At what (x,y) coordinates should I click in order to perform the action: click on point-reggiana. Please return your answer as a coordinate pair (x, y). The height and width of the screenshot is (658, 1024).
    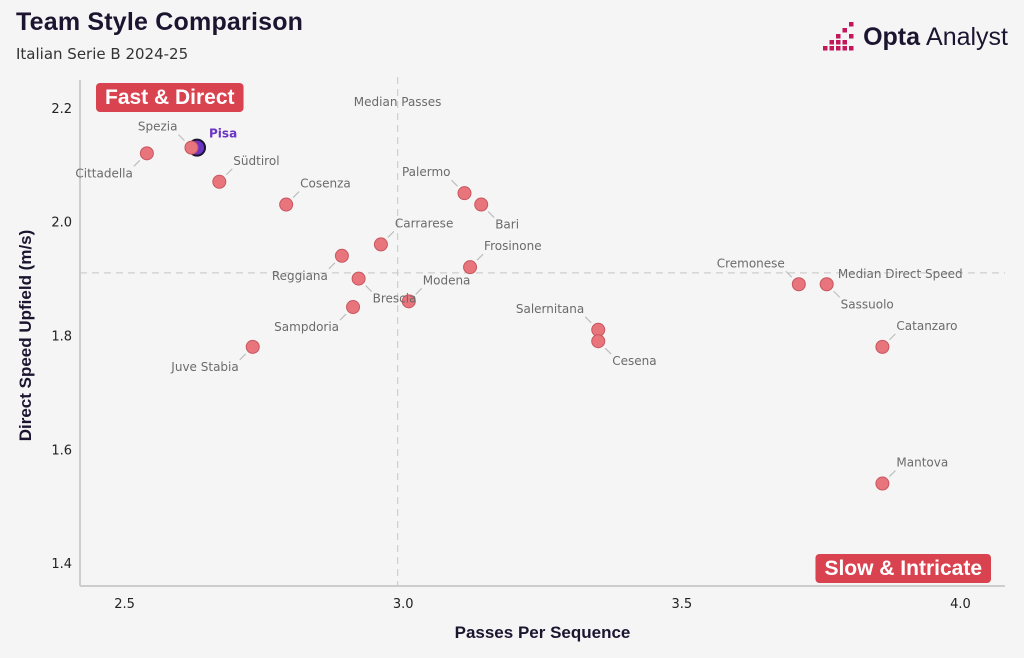
    Looking at the image, I should click on (341, 255).